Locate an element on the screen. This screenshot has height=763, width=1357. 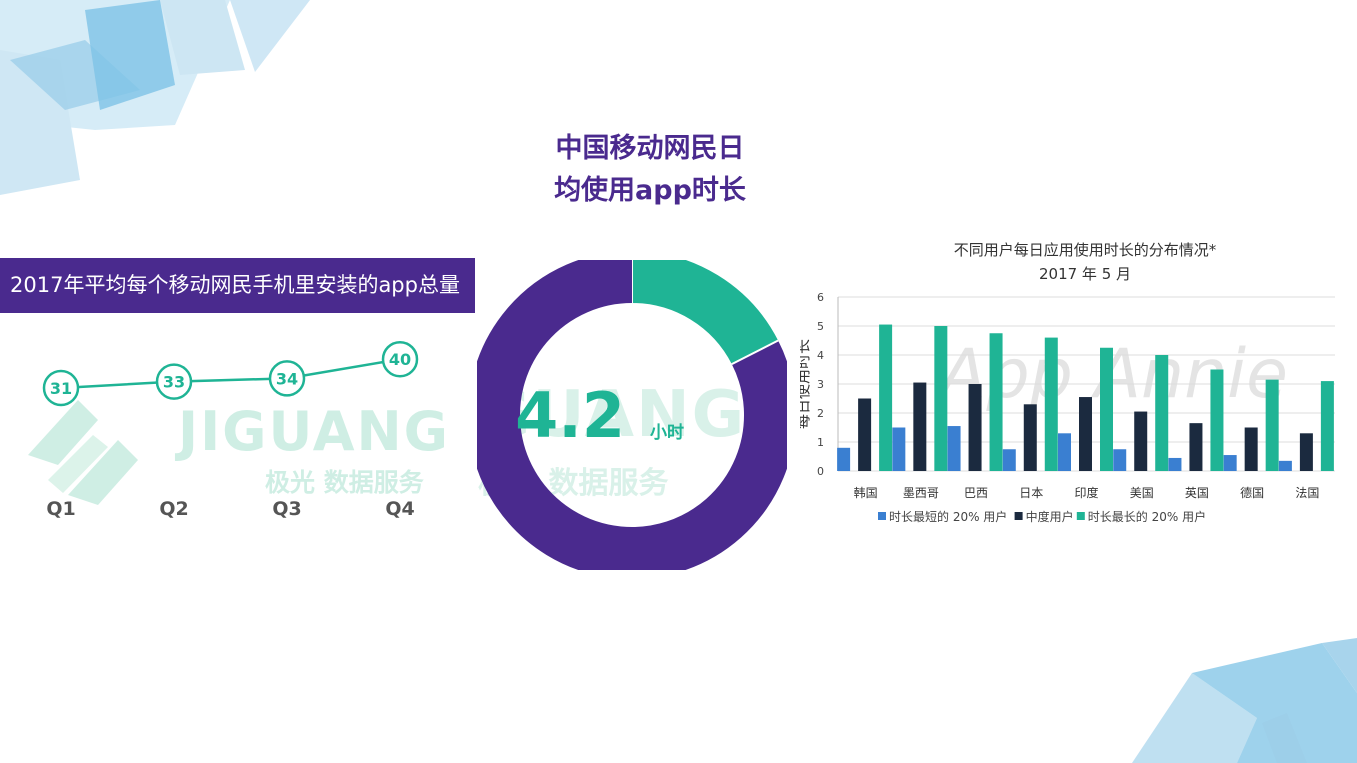
watermark-subtitle-left: 极光 数据服务 is located at coordinates (344, 482).